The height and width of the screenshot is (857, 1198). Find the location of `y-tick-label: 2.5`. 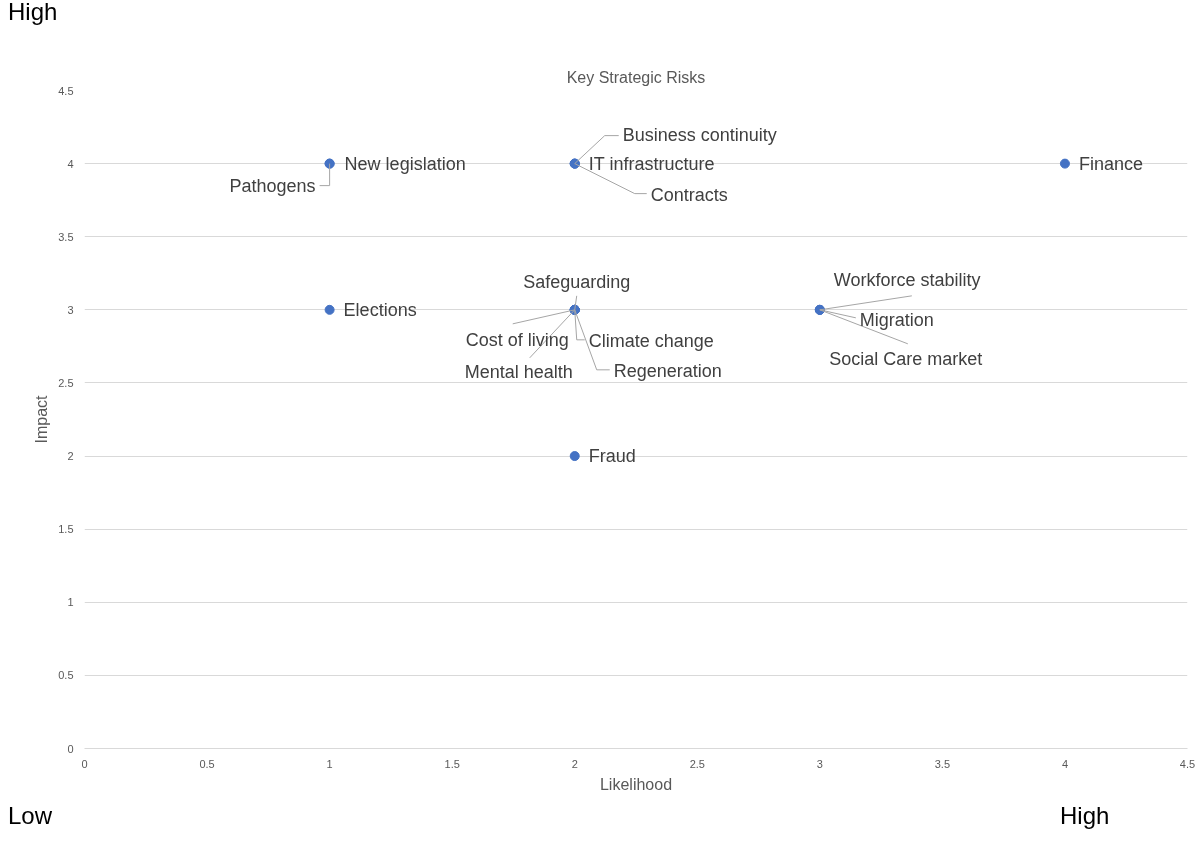

y-tick-label: 2.5 is located at coordinates (66, 382).